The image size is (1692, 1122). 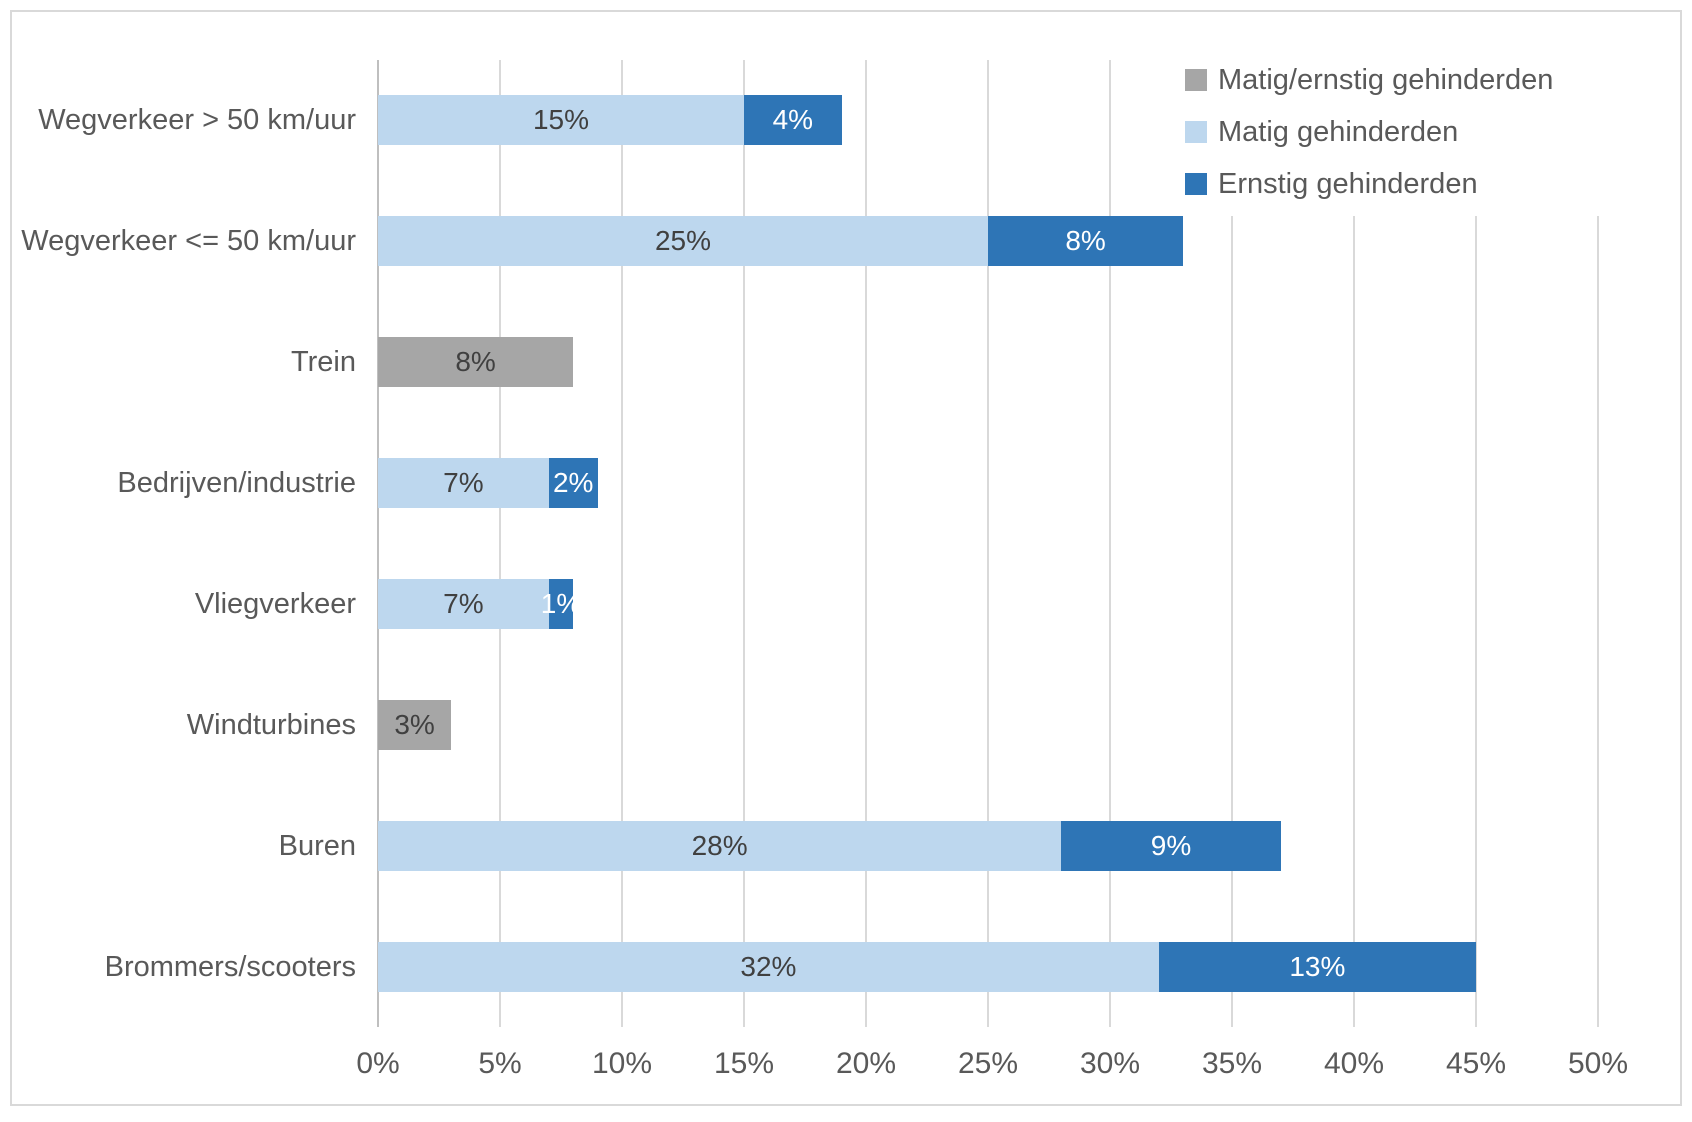 I want to click on value-label: 13%, so click(x=1317, y=966).